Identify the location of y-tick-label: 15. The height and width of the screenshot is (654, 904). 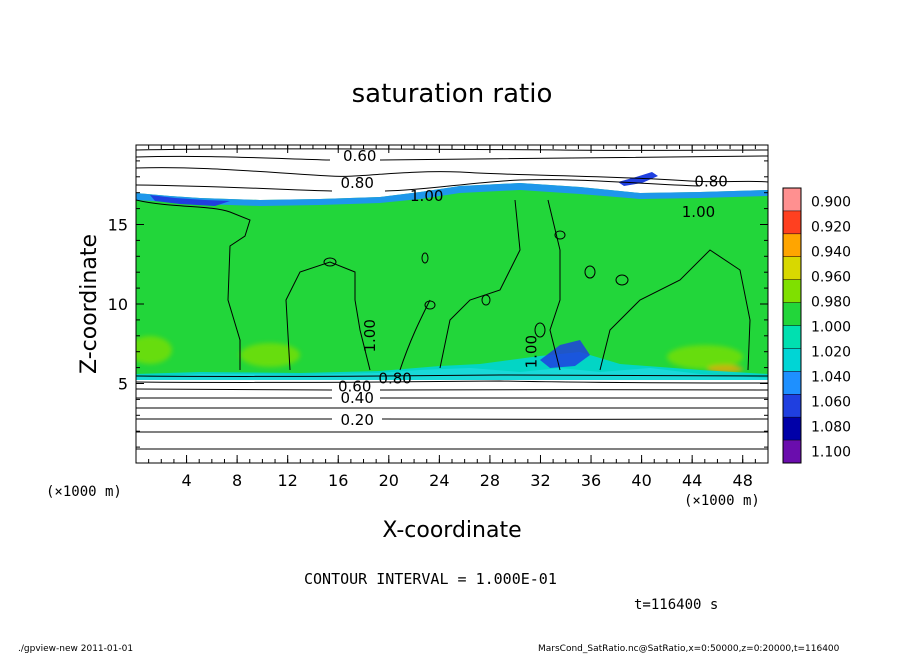
(118, 225).